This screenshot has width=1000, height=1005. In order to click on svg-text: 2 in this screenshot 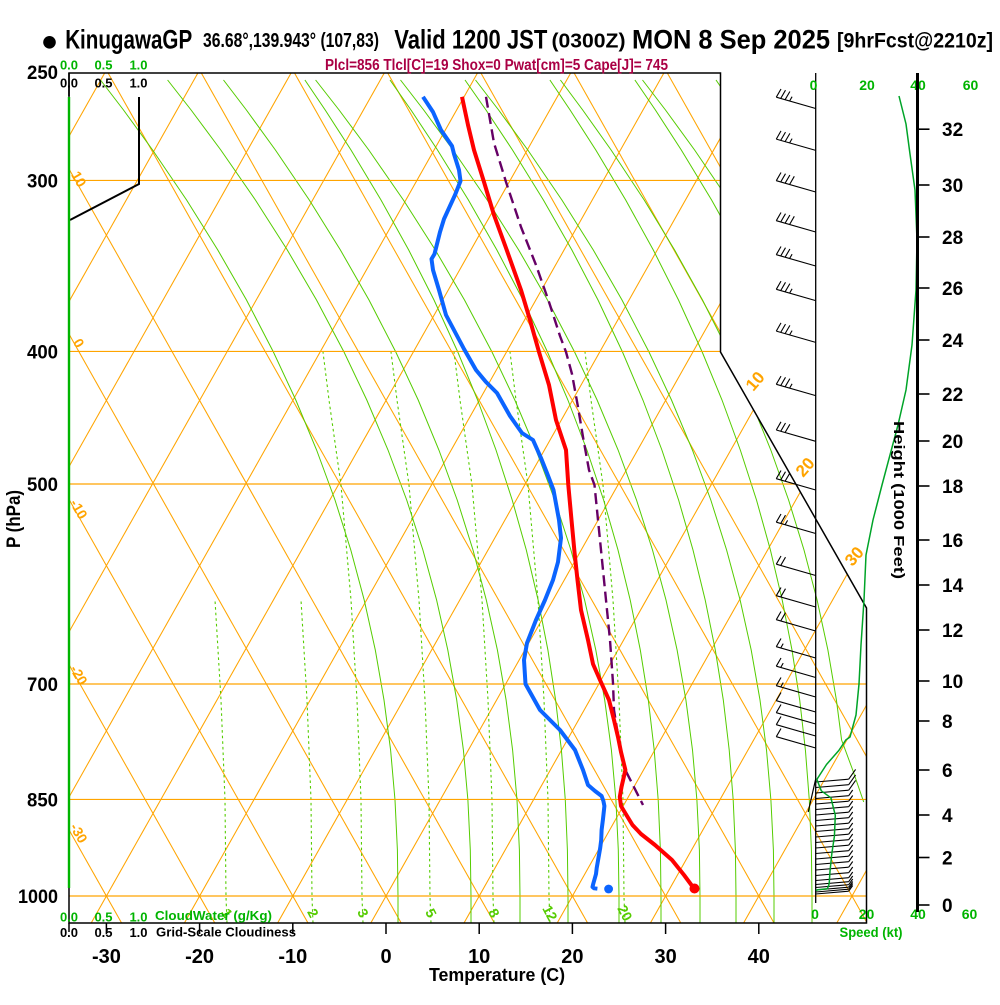, I will do `click(947, 858)`.